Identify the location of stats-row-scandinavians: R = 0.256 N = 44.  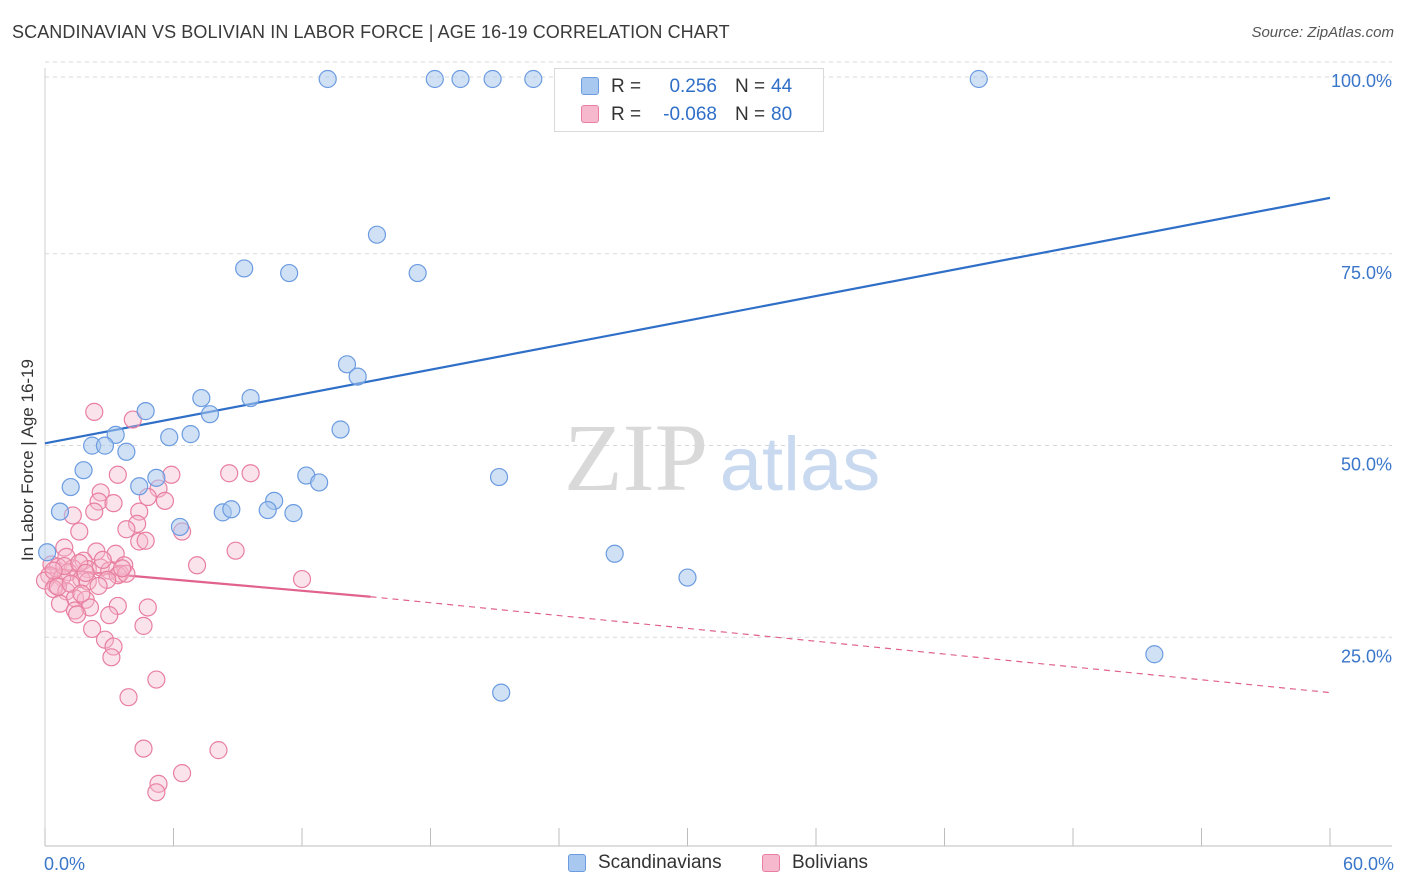
(689, 86).